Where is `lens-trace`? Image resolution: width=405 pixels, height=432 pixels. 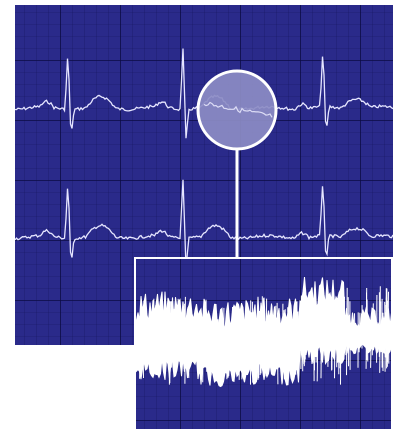 lens-trace is located at coordinates (238, 109).